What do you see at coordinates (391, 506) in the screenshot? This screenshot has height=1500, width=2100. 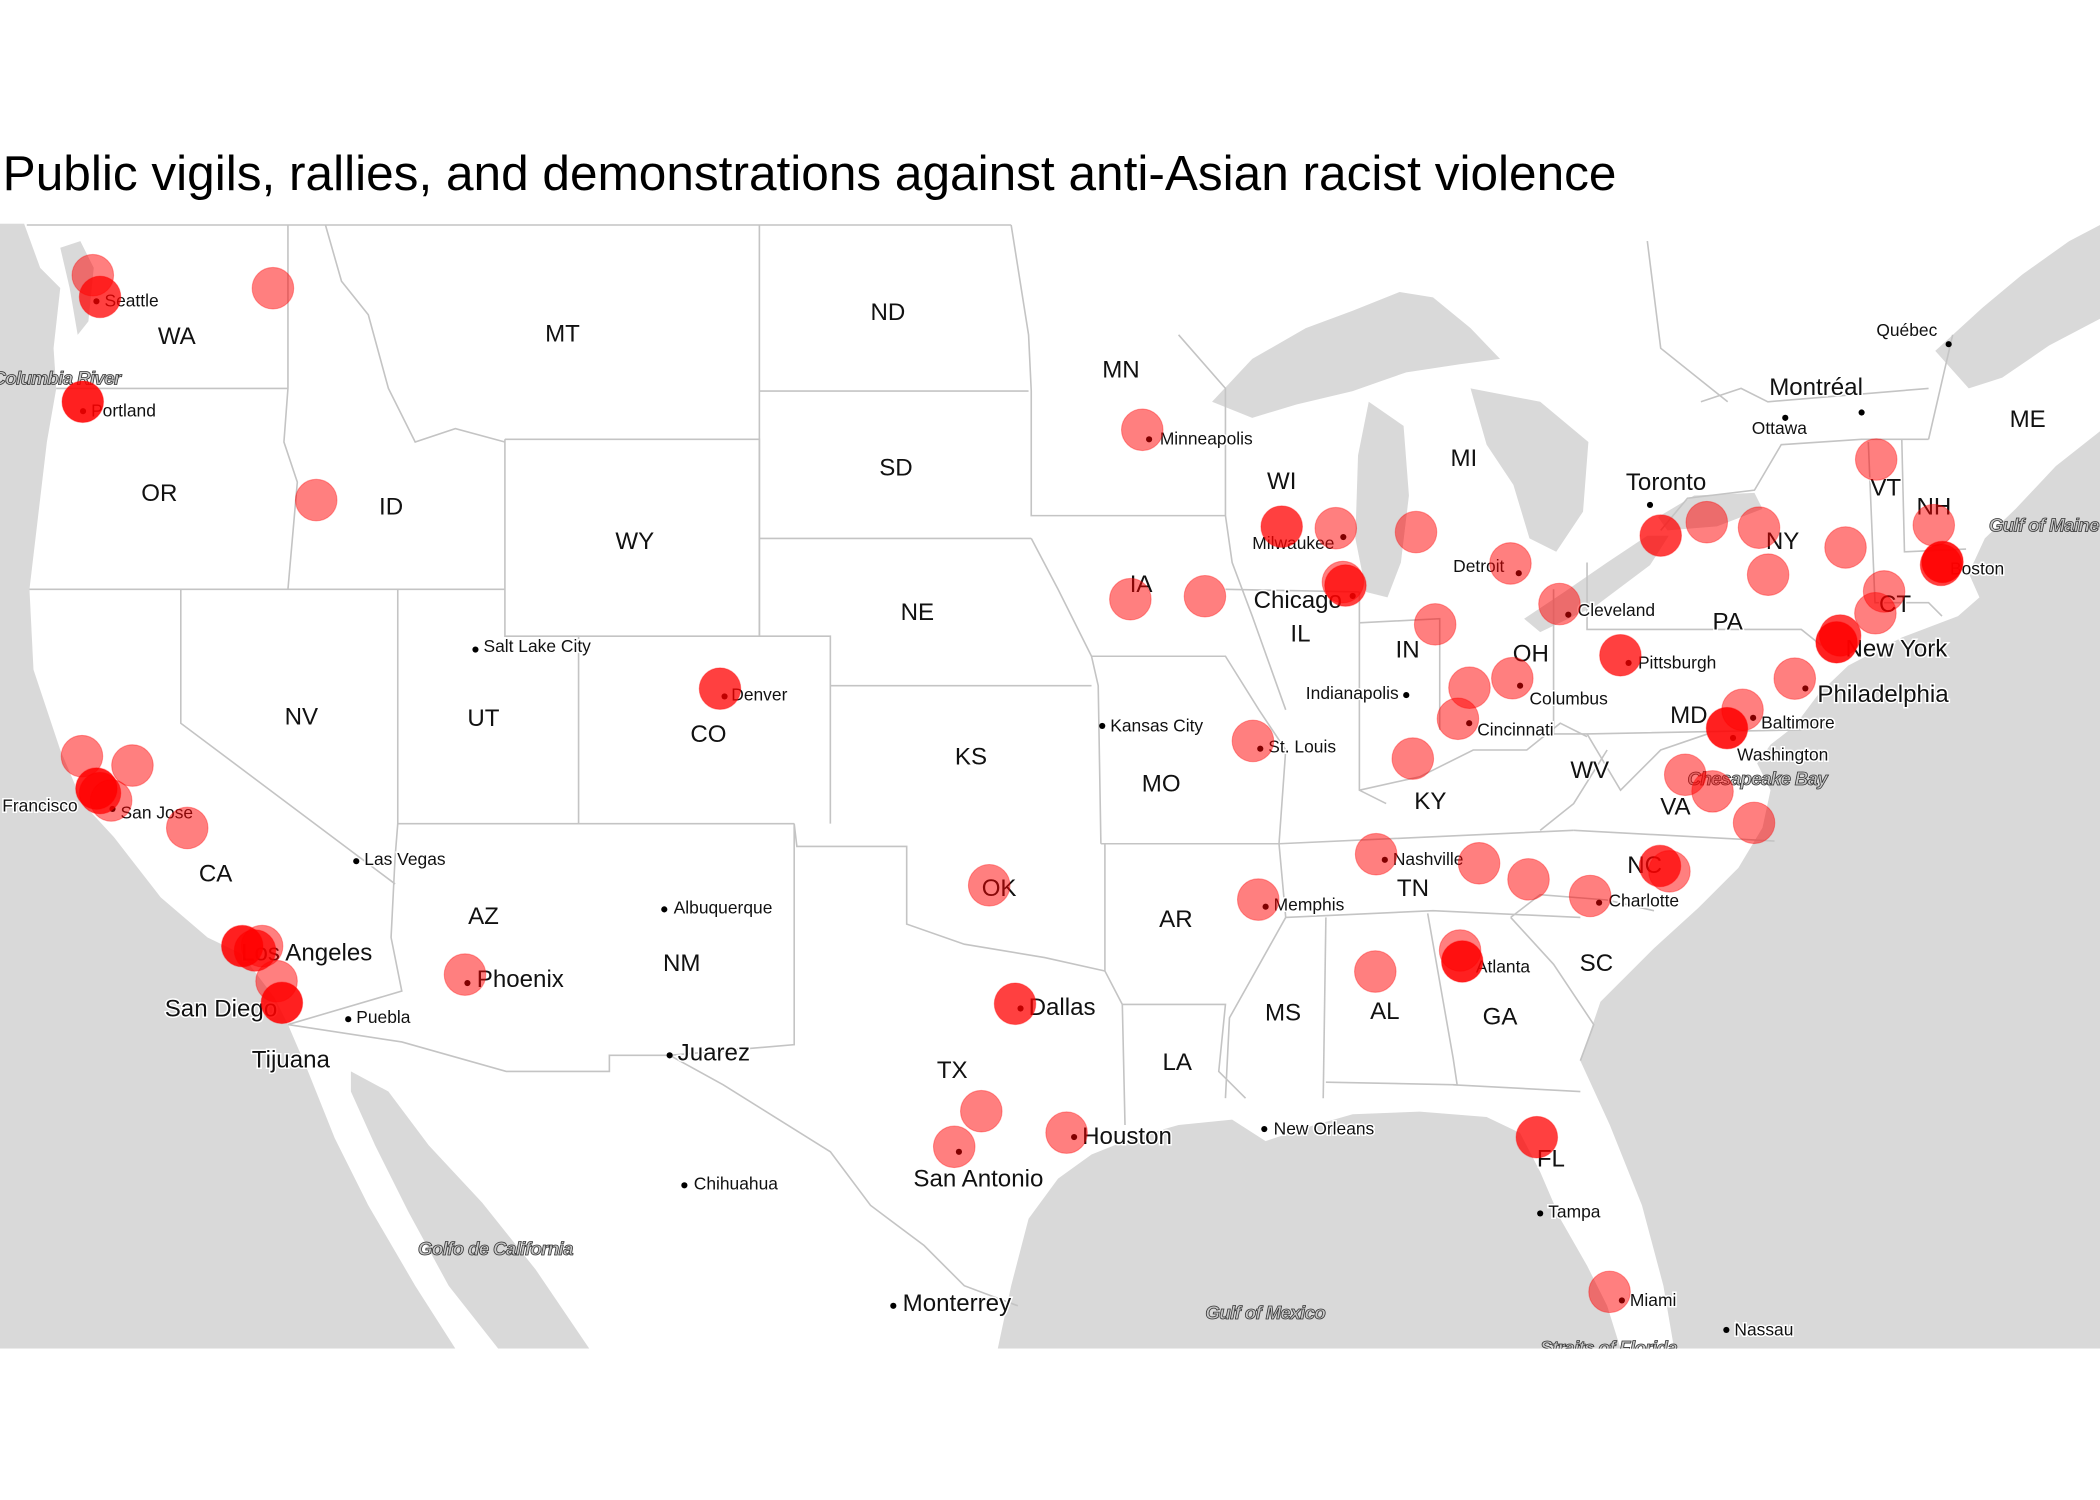 I see `state-label: ID` at bounding box center [391, 506].